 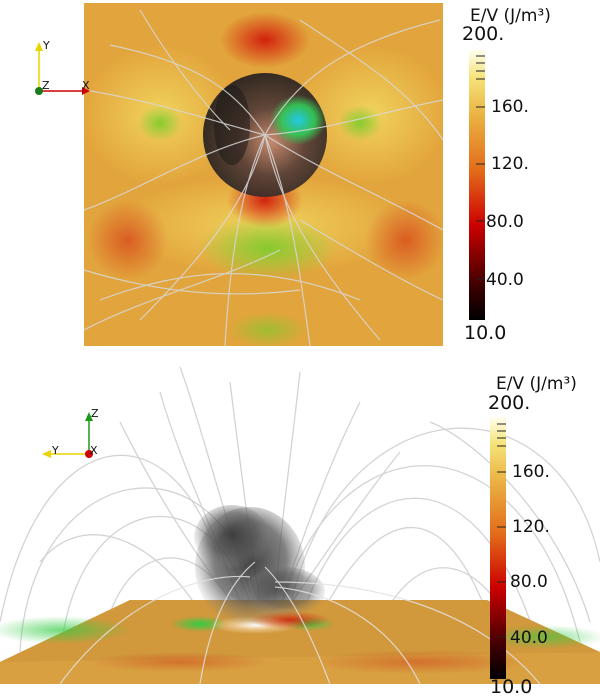 I want to click on foreground-field-lines, so click(x=300, y=623).